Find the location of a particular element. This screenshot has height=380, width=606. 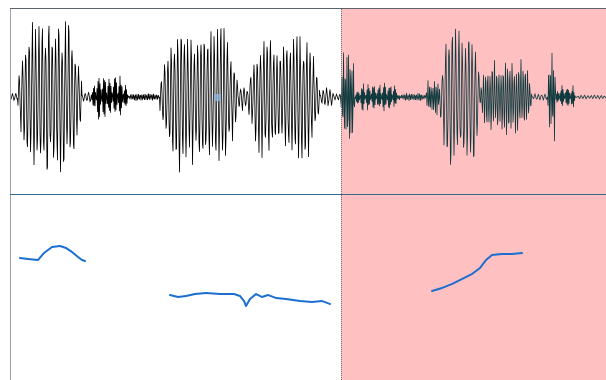

left-gutter is located at coordinates (5, 190).